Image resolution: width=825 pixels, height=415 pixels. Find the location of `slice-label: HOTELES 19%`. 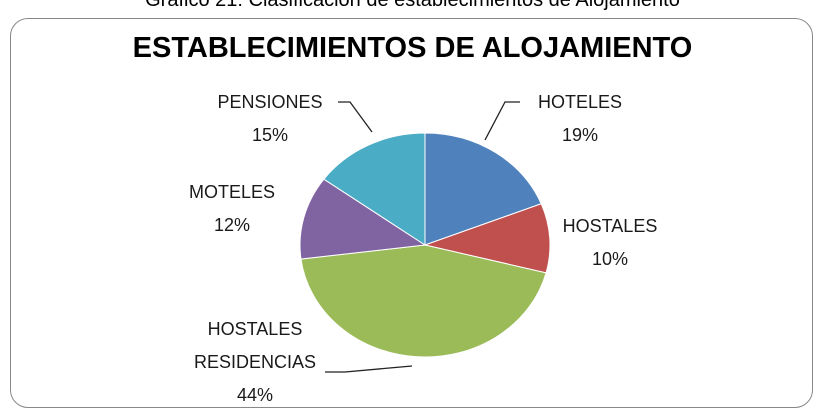

slice-label: HOTELES 19% is located at coordinates (580, 119).